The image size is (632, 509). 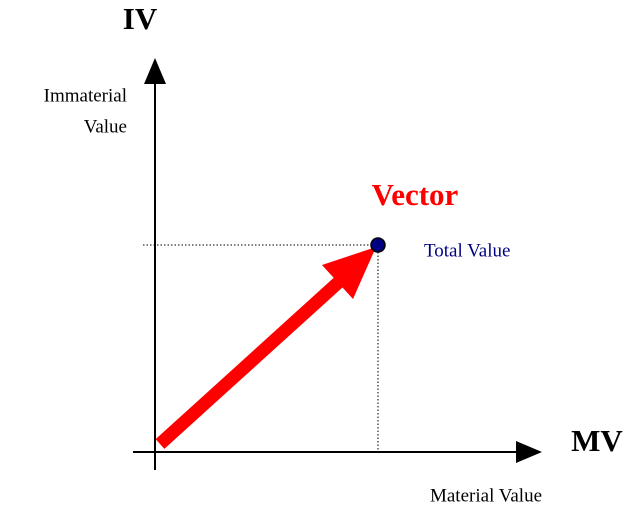 What do you see at coordinates (597, 440) in the screenshot?
I see `x-axis-symbol: MV` at bounding box center [597, 440].